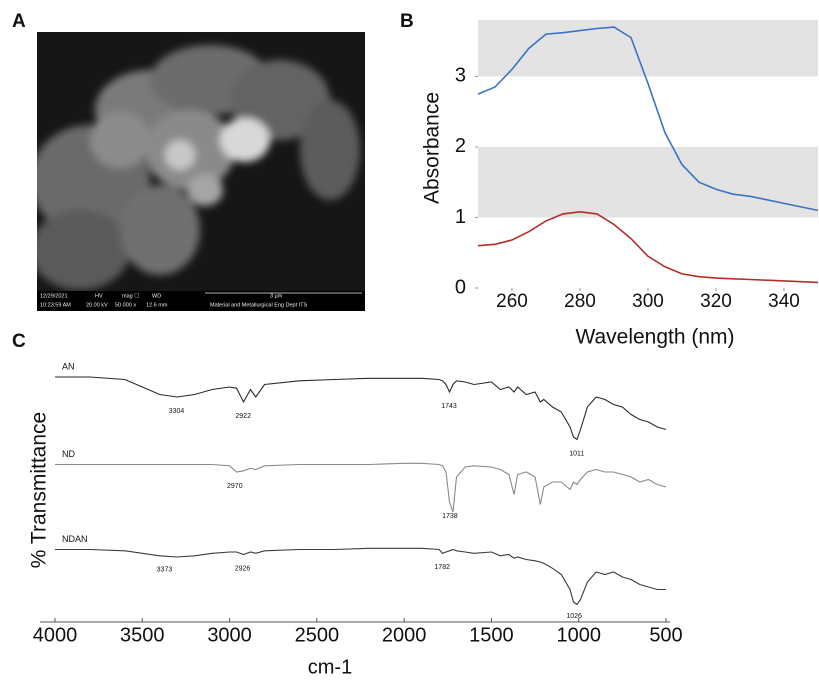 The width and height of the screenshot is (819, 682). Describe the element at coordinates (317, 635) in the screenshot. I see `x-tick-label: 2500` at that location.